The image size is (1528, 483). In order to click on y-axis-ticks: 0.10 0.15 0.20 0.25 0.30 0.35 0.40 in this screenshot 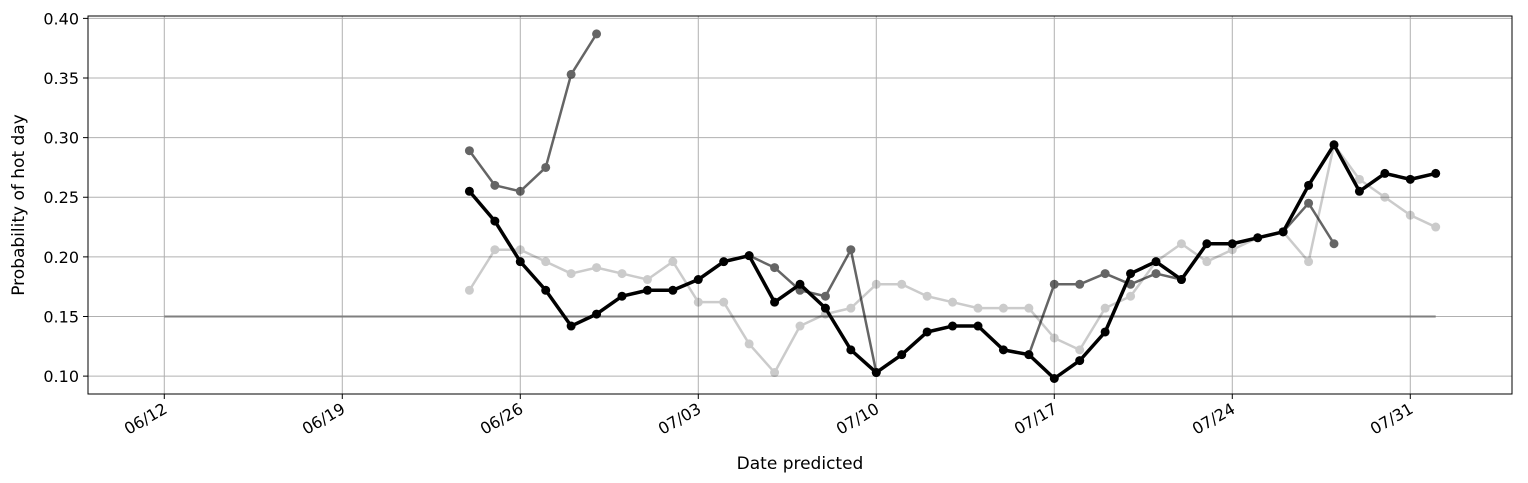, I will do `click(65, 197)`.